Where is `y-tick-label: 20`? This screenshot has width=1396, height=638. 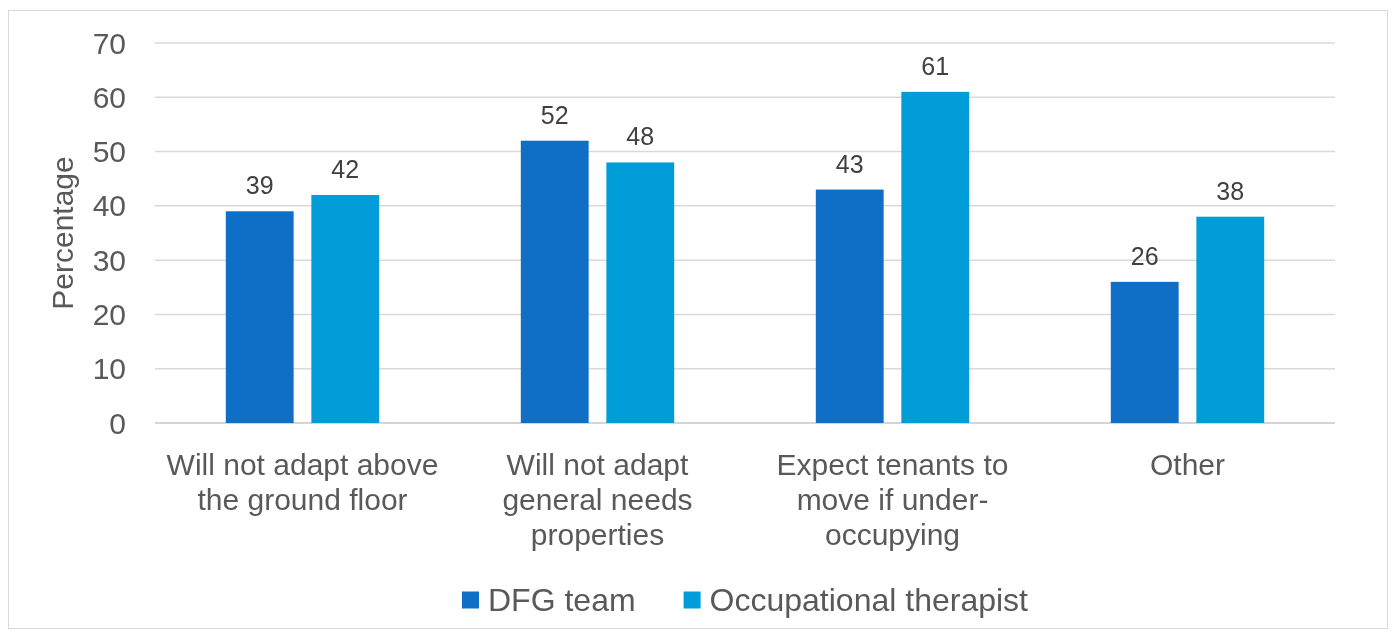 y-tick-label: 20 is located at coordinates (109, 314).